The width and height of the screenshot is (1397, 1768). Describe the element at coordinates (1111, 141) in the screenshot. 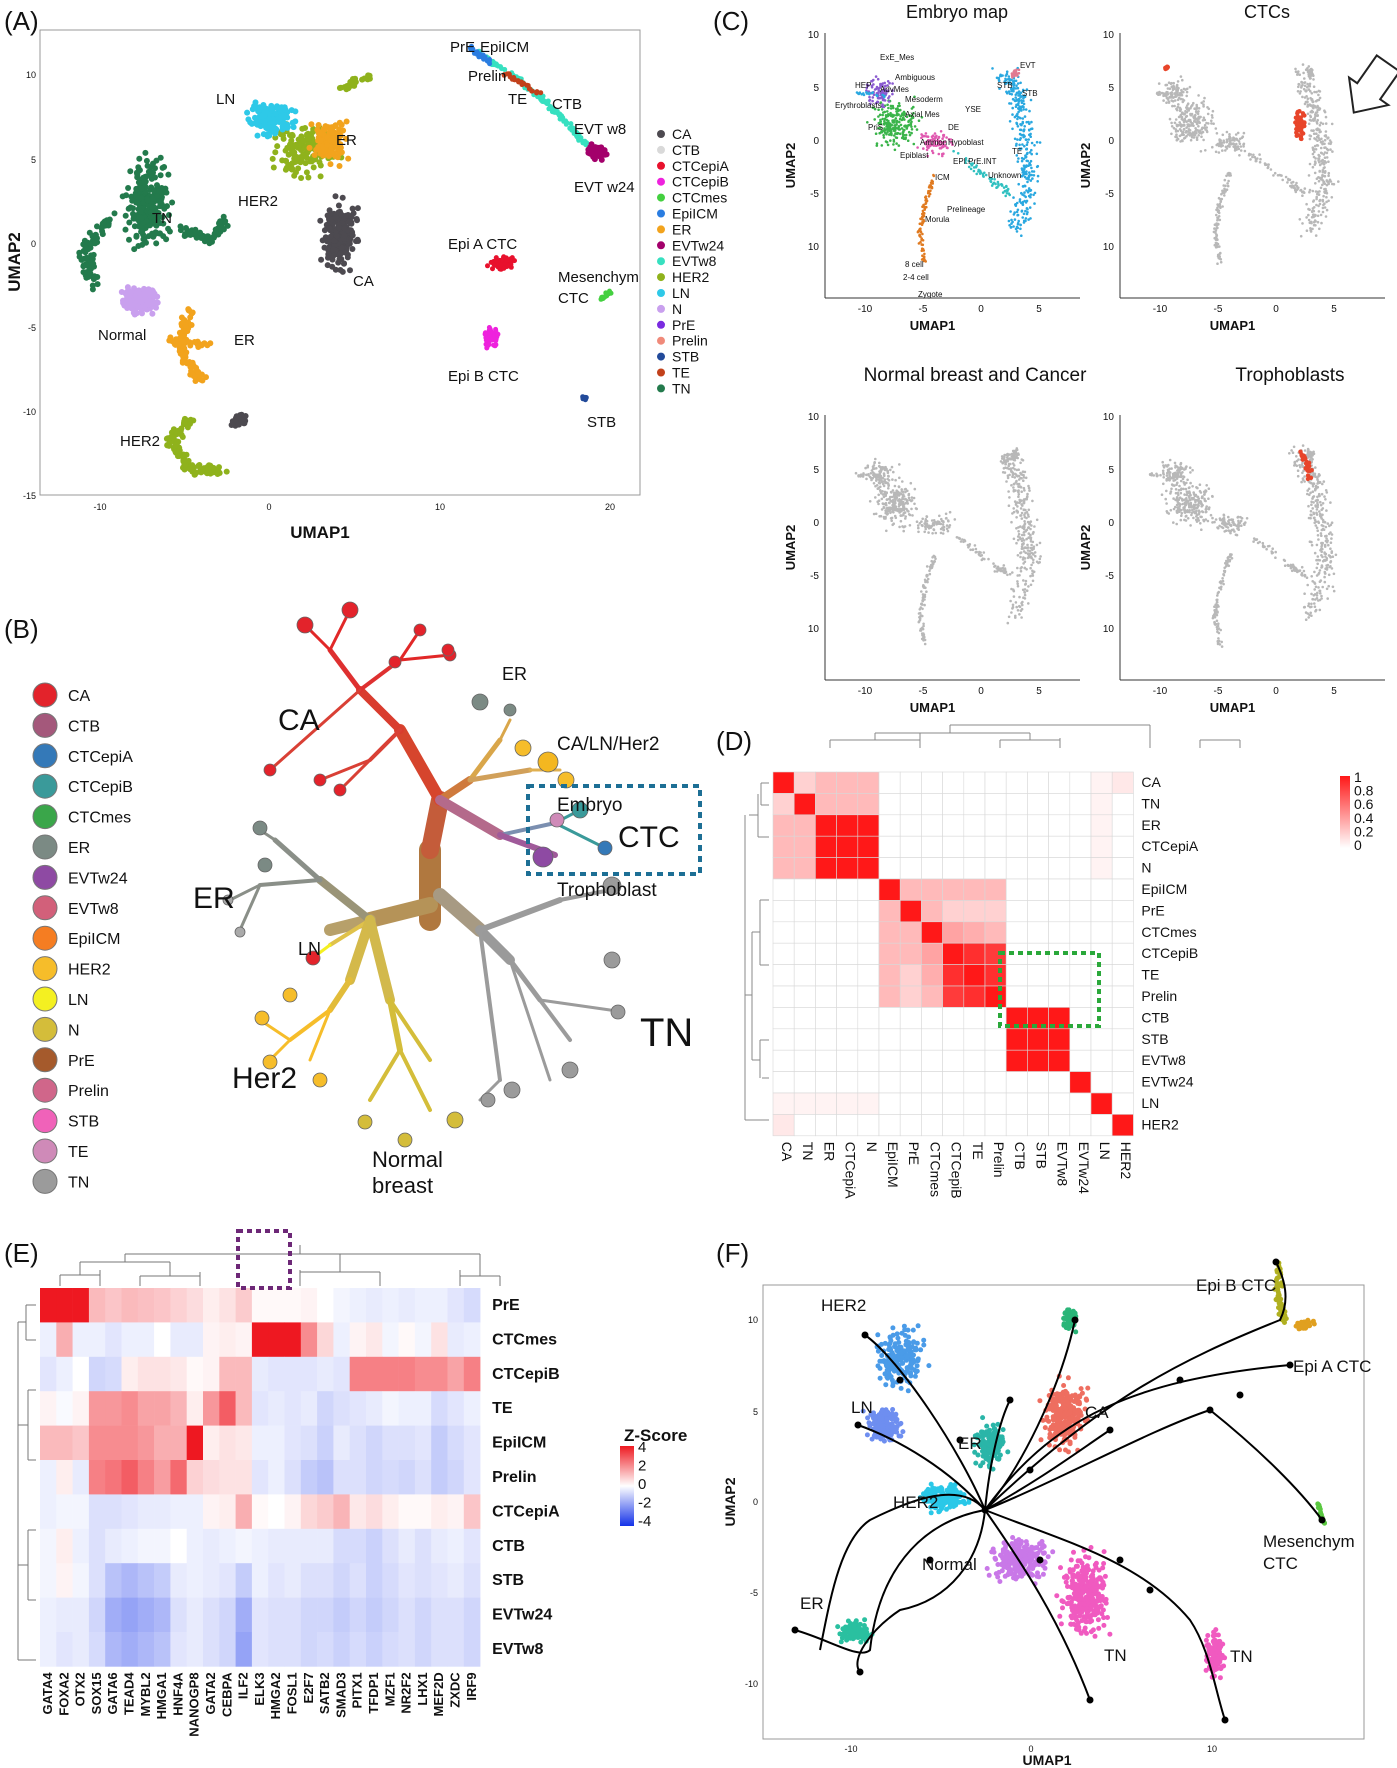

I see `c-ytick: 0` at that location.